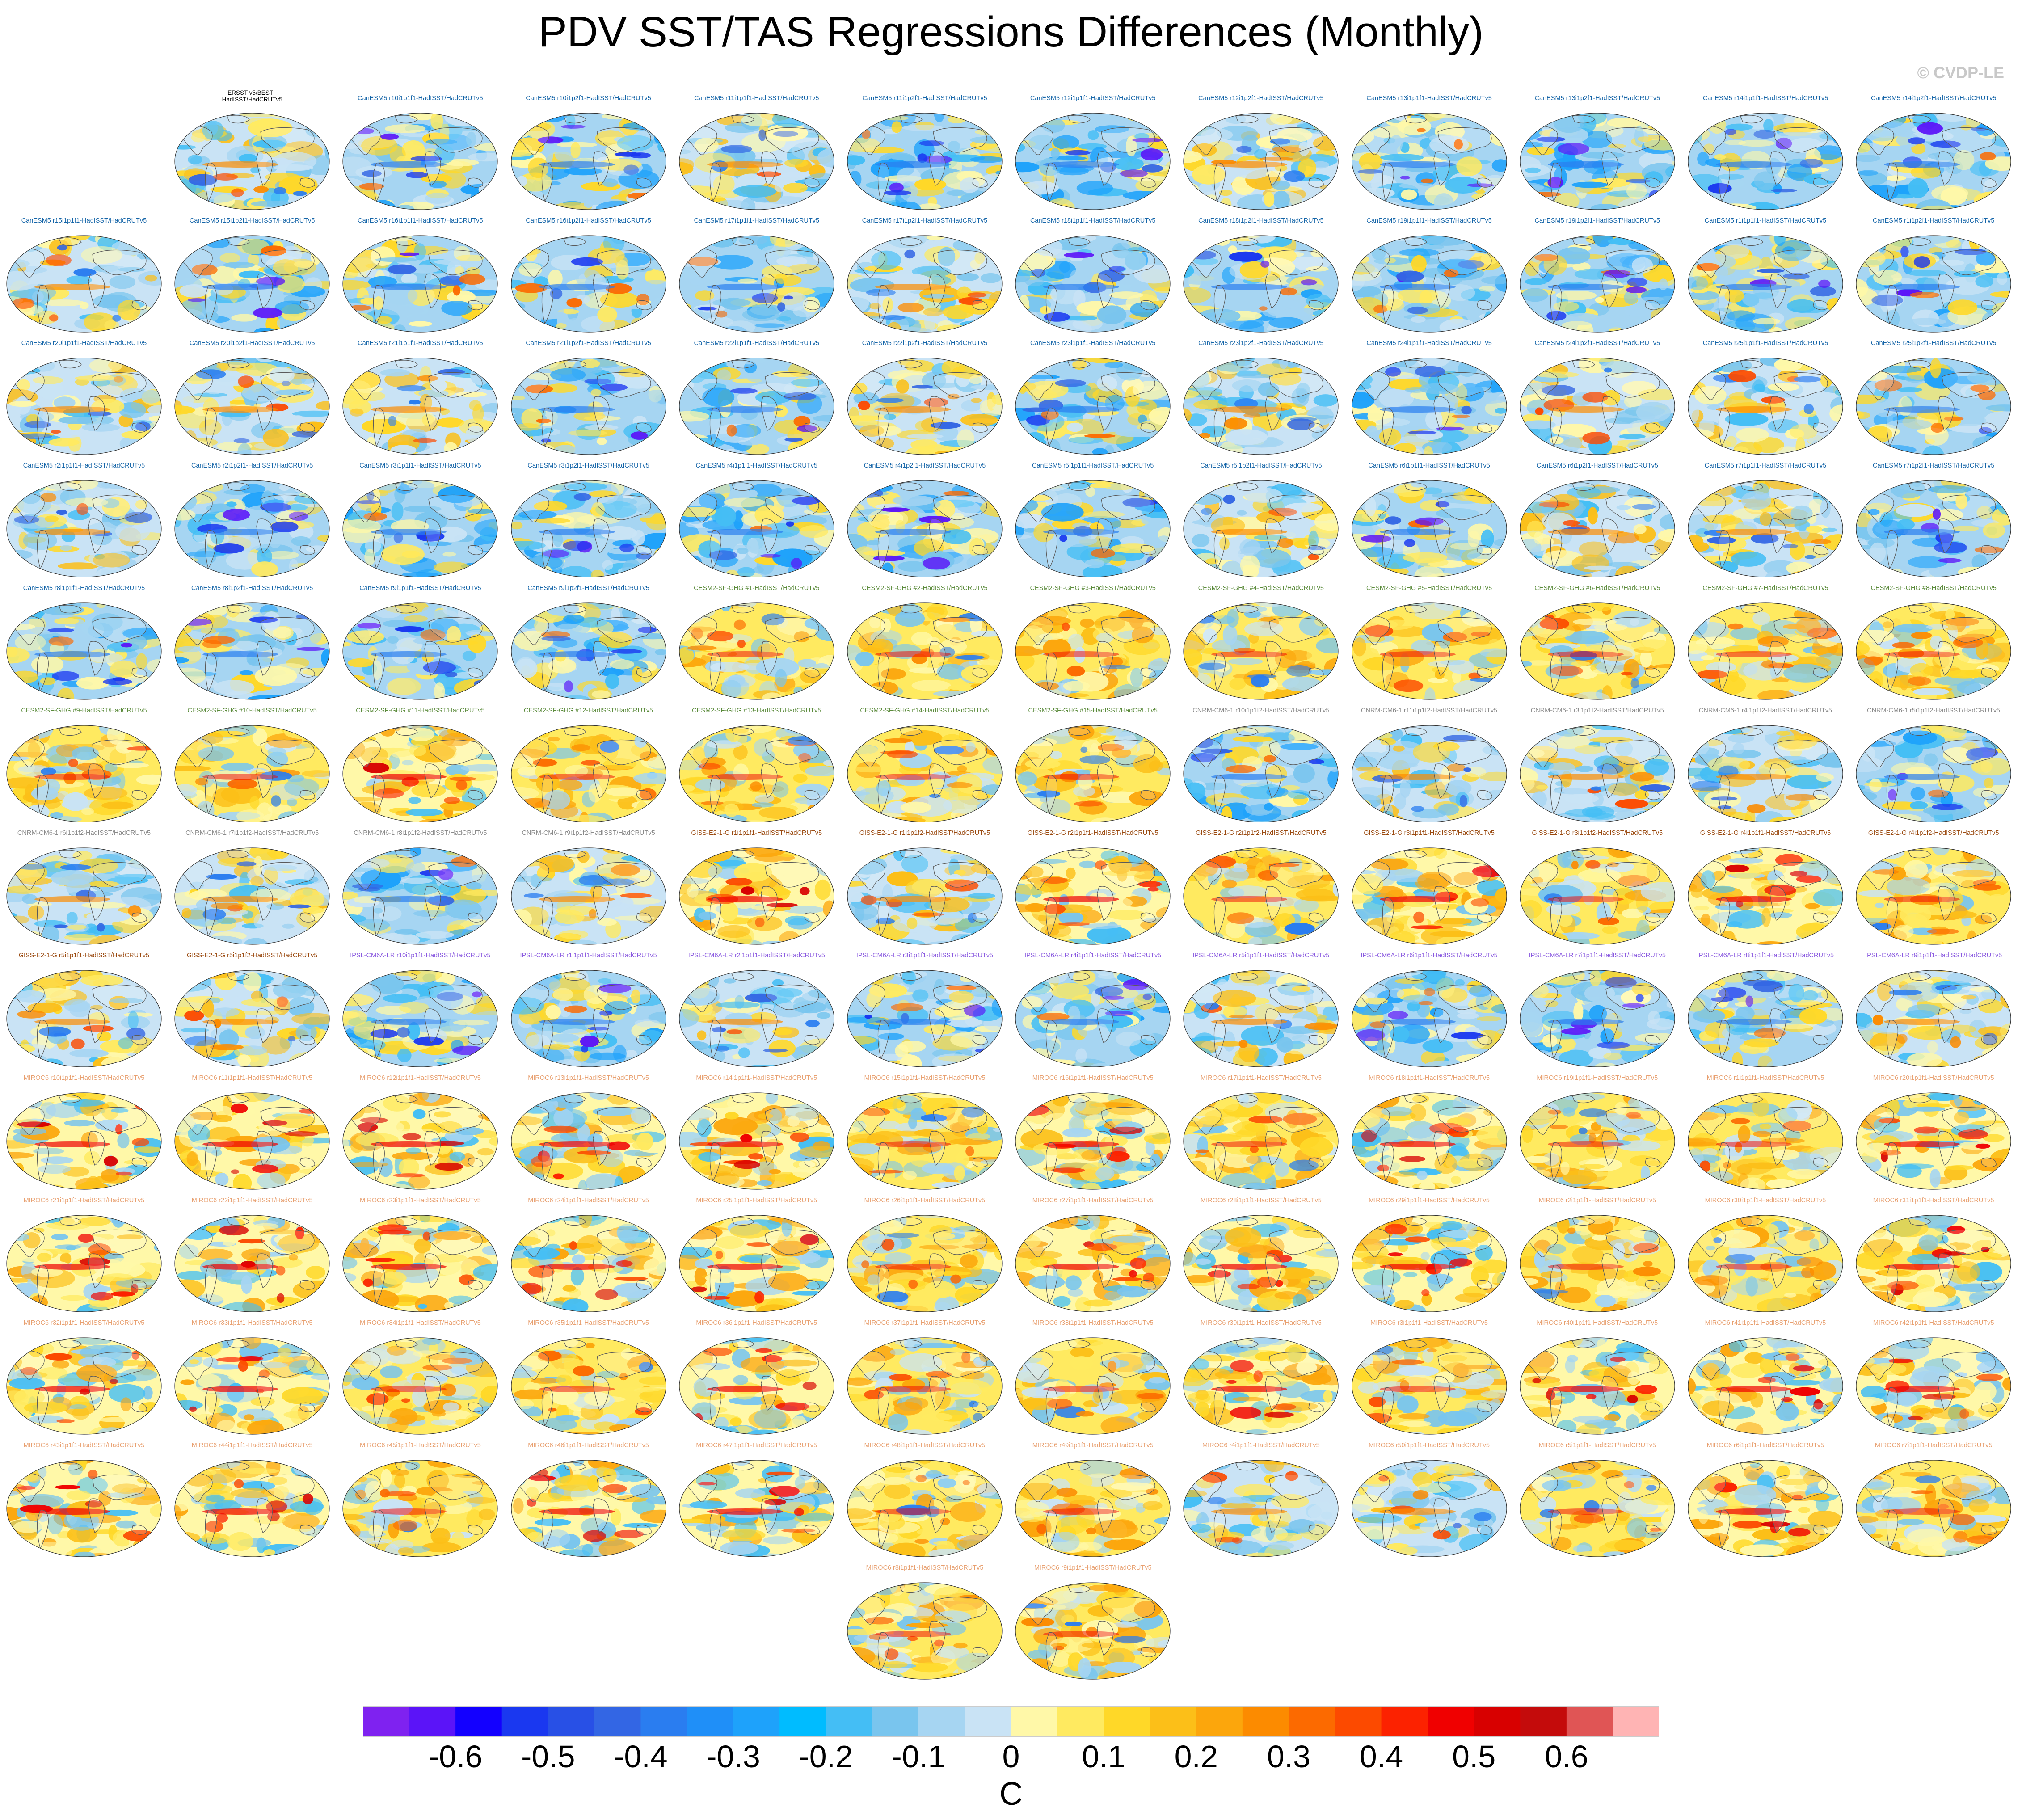 The height and width of the screenshot is (1820, 2022). Describe the element at coordinates (252, 96) in the screenshot. I see `panel-title: ERSST v5/BEST - HadISST/HadCRUTv5` at that location.